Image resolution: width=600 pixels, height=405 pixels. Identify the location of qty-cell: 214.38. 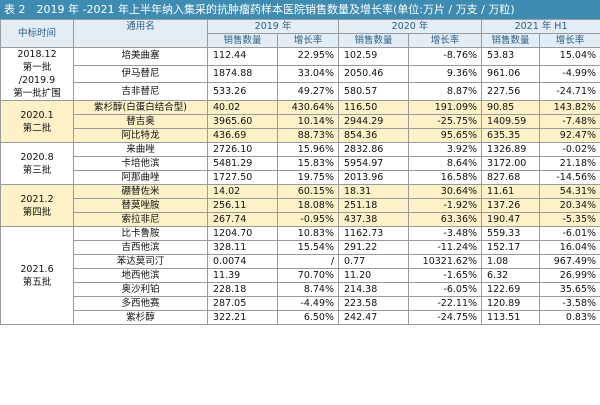
(374, 289).